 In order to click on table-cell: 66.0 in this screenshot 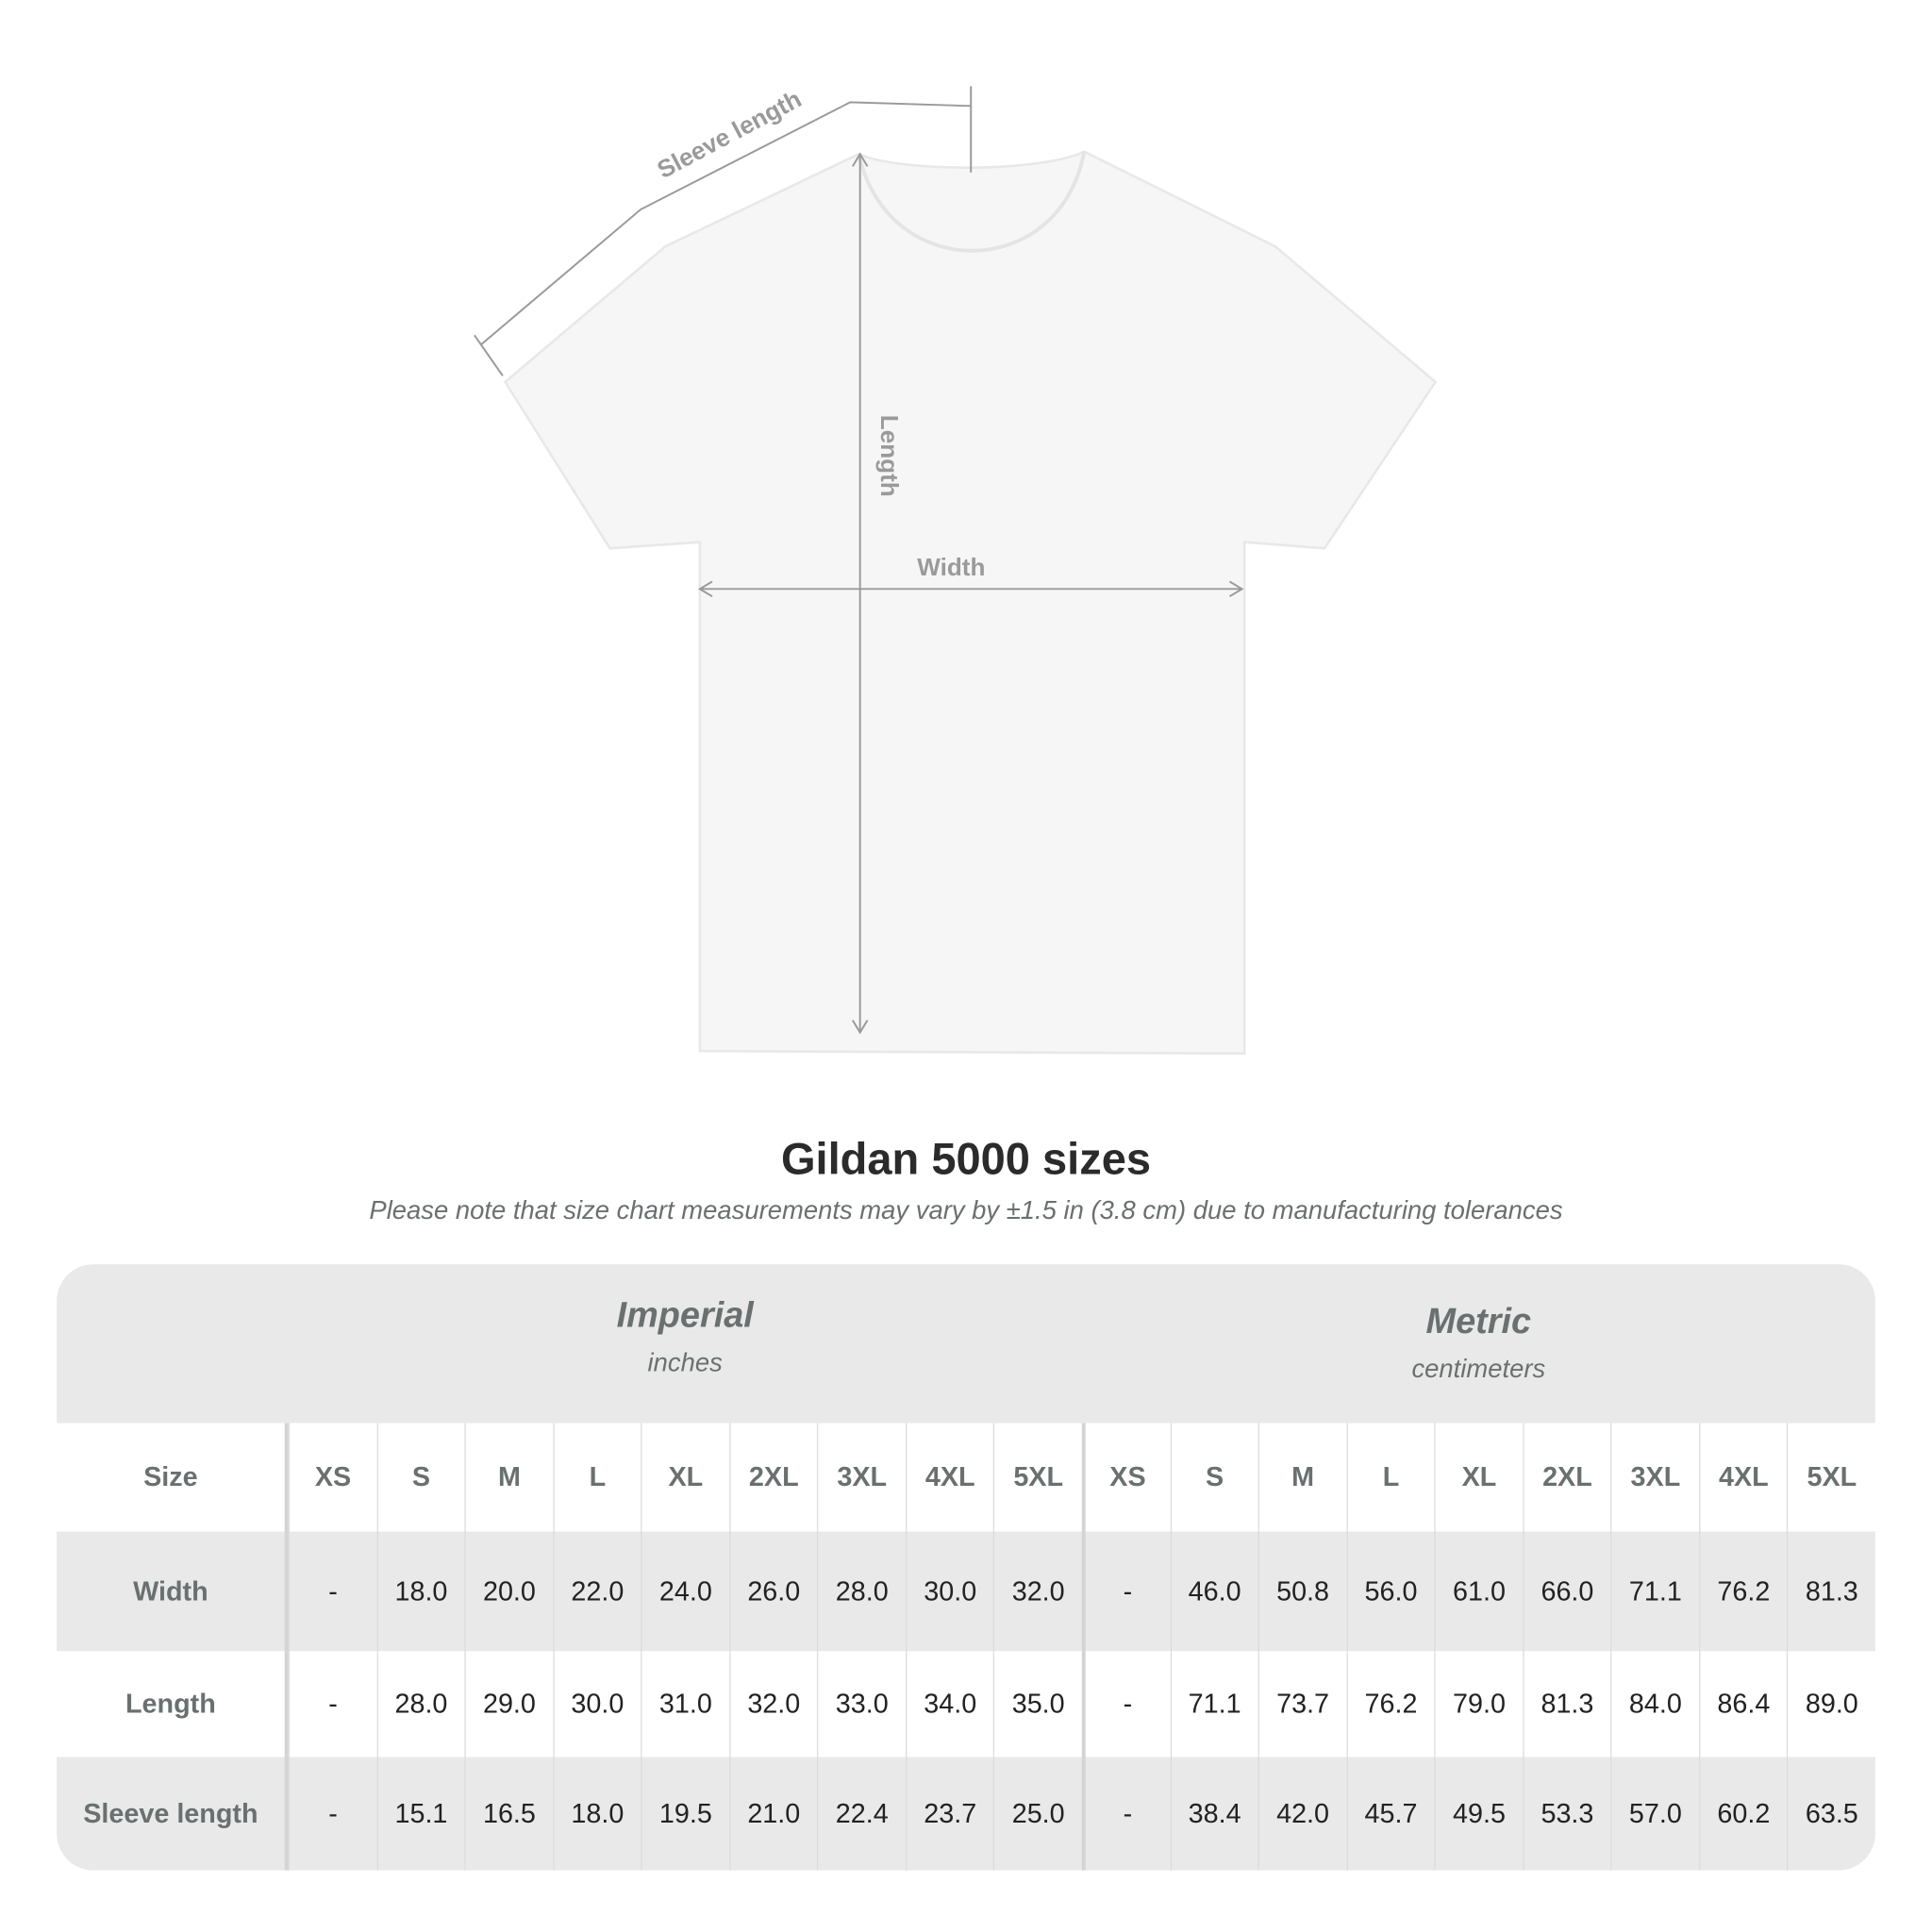, I will do `click(1567, 1591)`.